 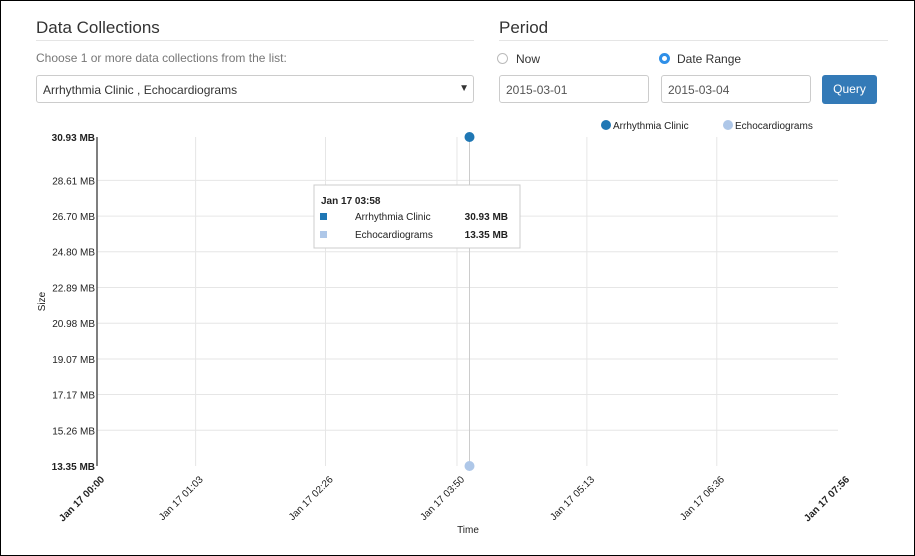 I want to click on x-tick-label: Jan 17 05:13, so click(x=572, y=498).